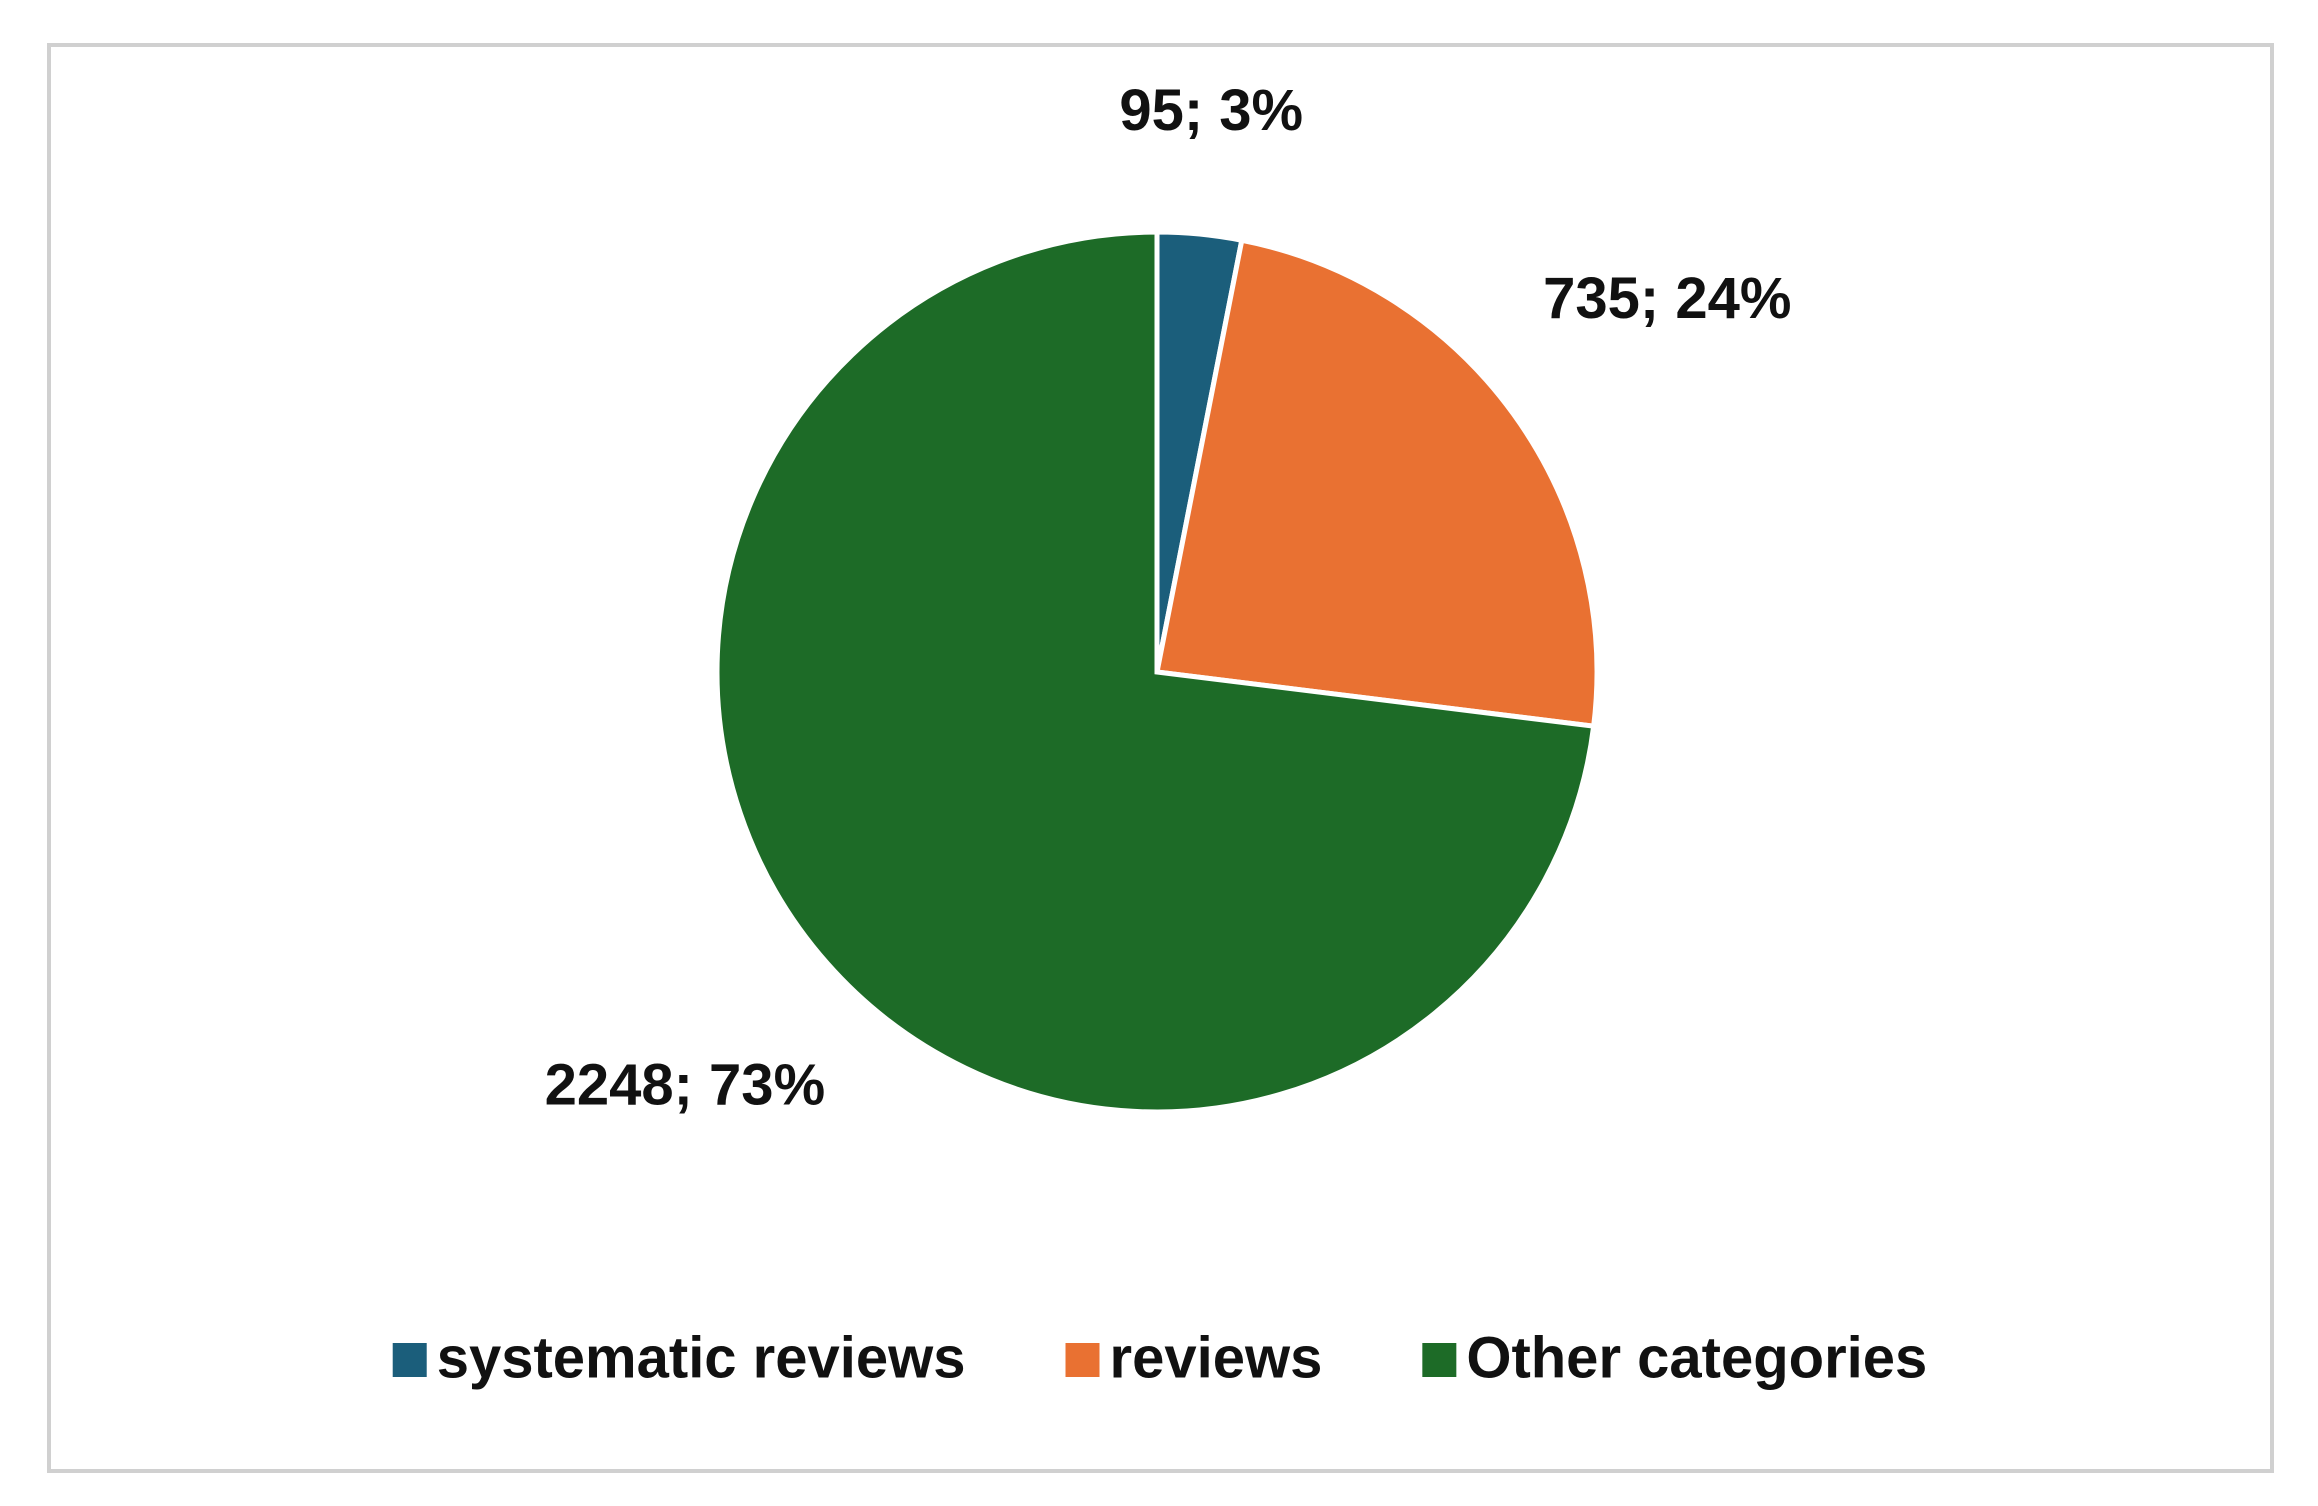  I want to click on legend-label: Other categories, so click(1696, 1357).